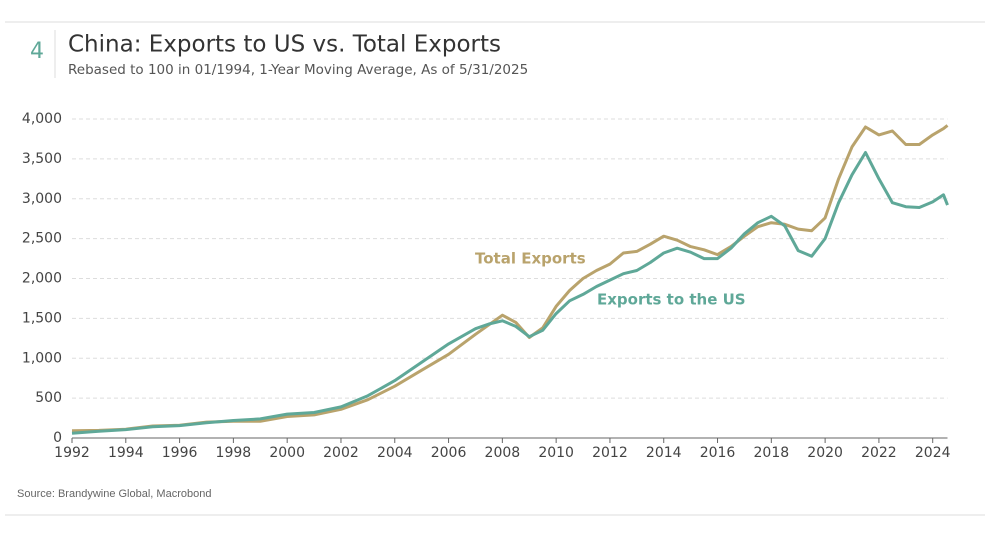  Describe the element at coordinates (718, 453) in the screenshot. I see `x-tick-label: 2016` at that location.